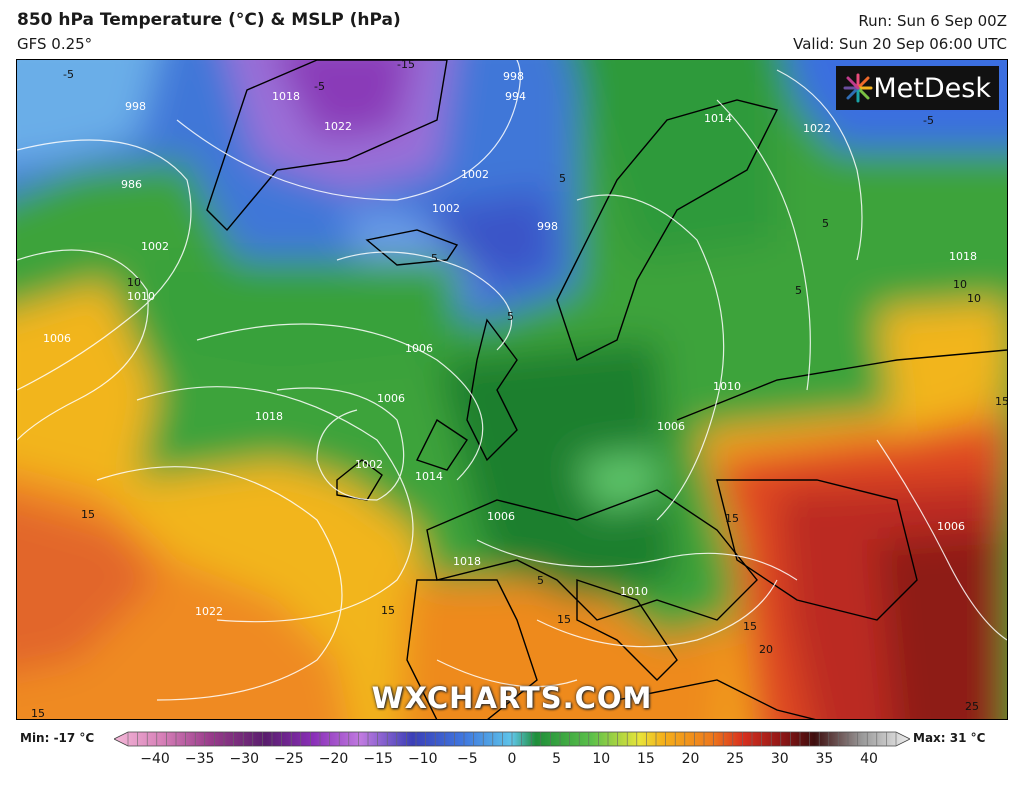 Image resolution: width=1024 pixels, height=786 pixels. I want to click on colorbar-tick-label: 30, so click(779, 759).